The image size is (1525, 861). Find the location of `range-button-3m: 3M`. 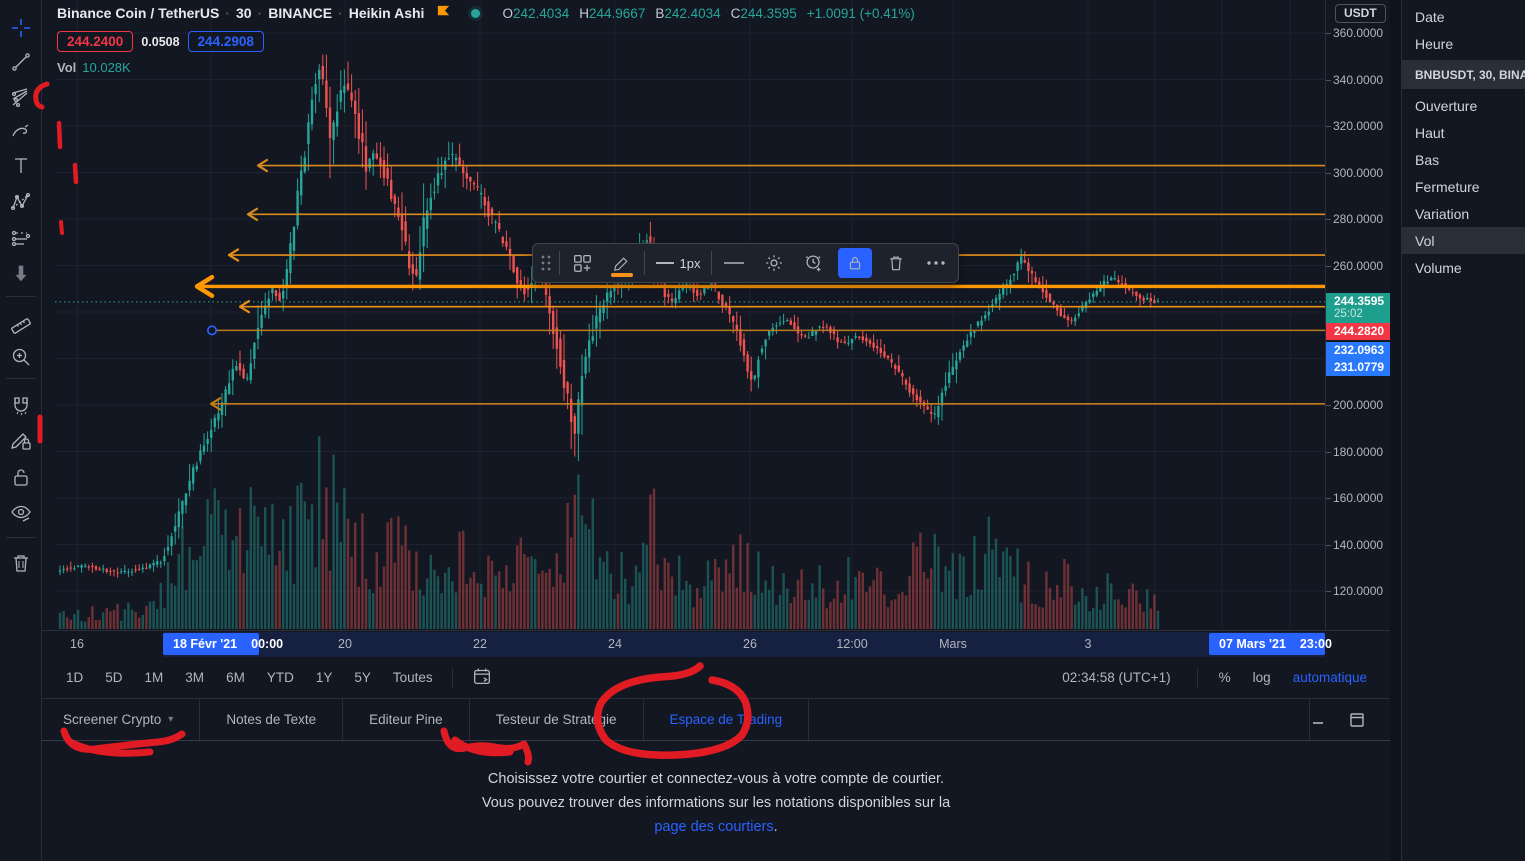

range-button-3m: 3M is located at coordinates (195, 677).